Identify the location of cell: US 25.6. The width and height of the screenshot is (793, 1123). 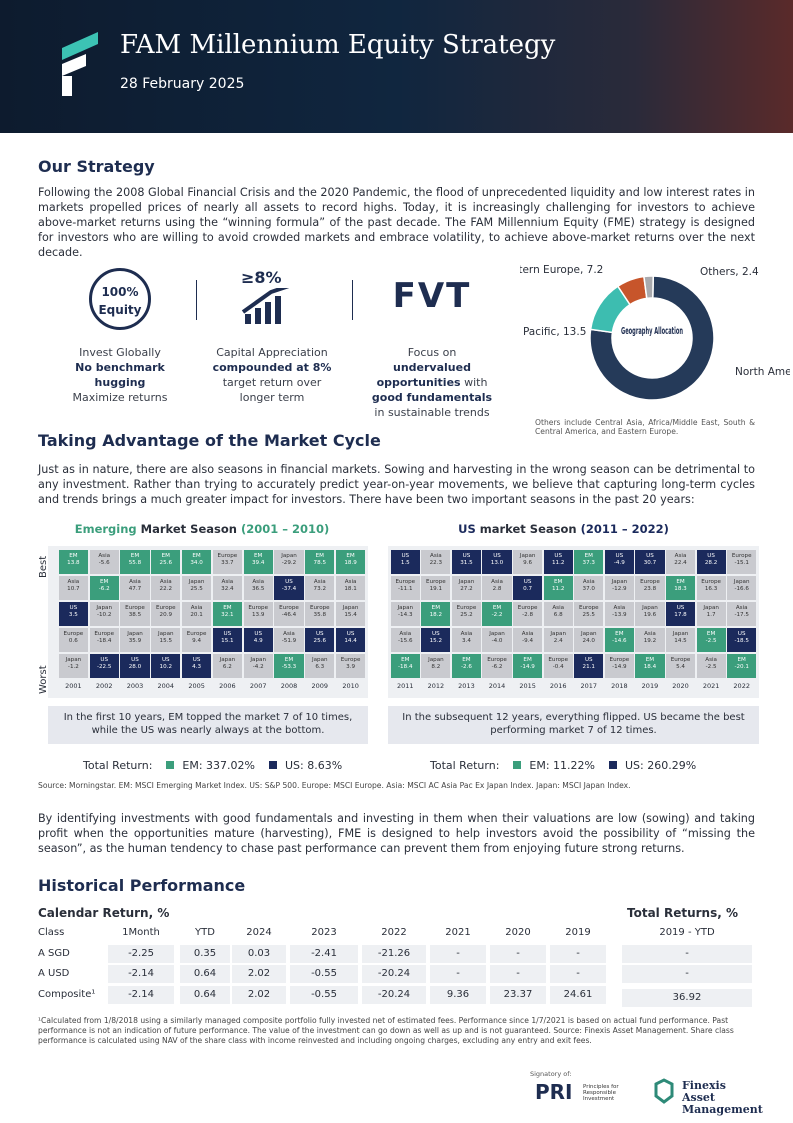
(320, 640).